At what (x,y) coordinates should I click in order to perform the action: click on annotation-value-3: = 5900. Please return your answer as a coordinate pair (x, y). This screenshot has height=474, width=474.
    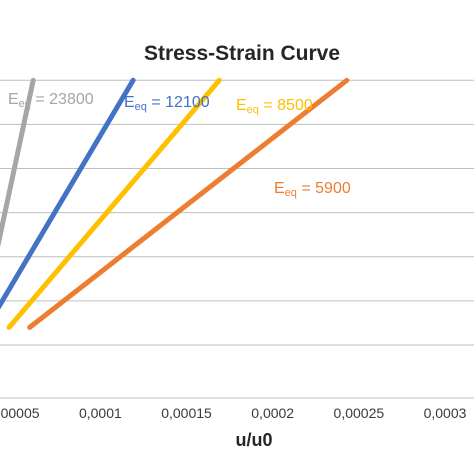
    Looking at the image, I should click on (324, 188).